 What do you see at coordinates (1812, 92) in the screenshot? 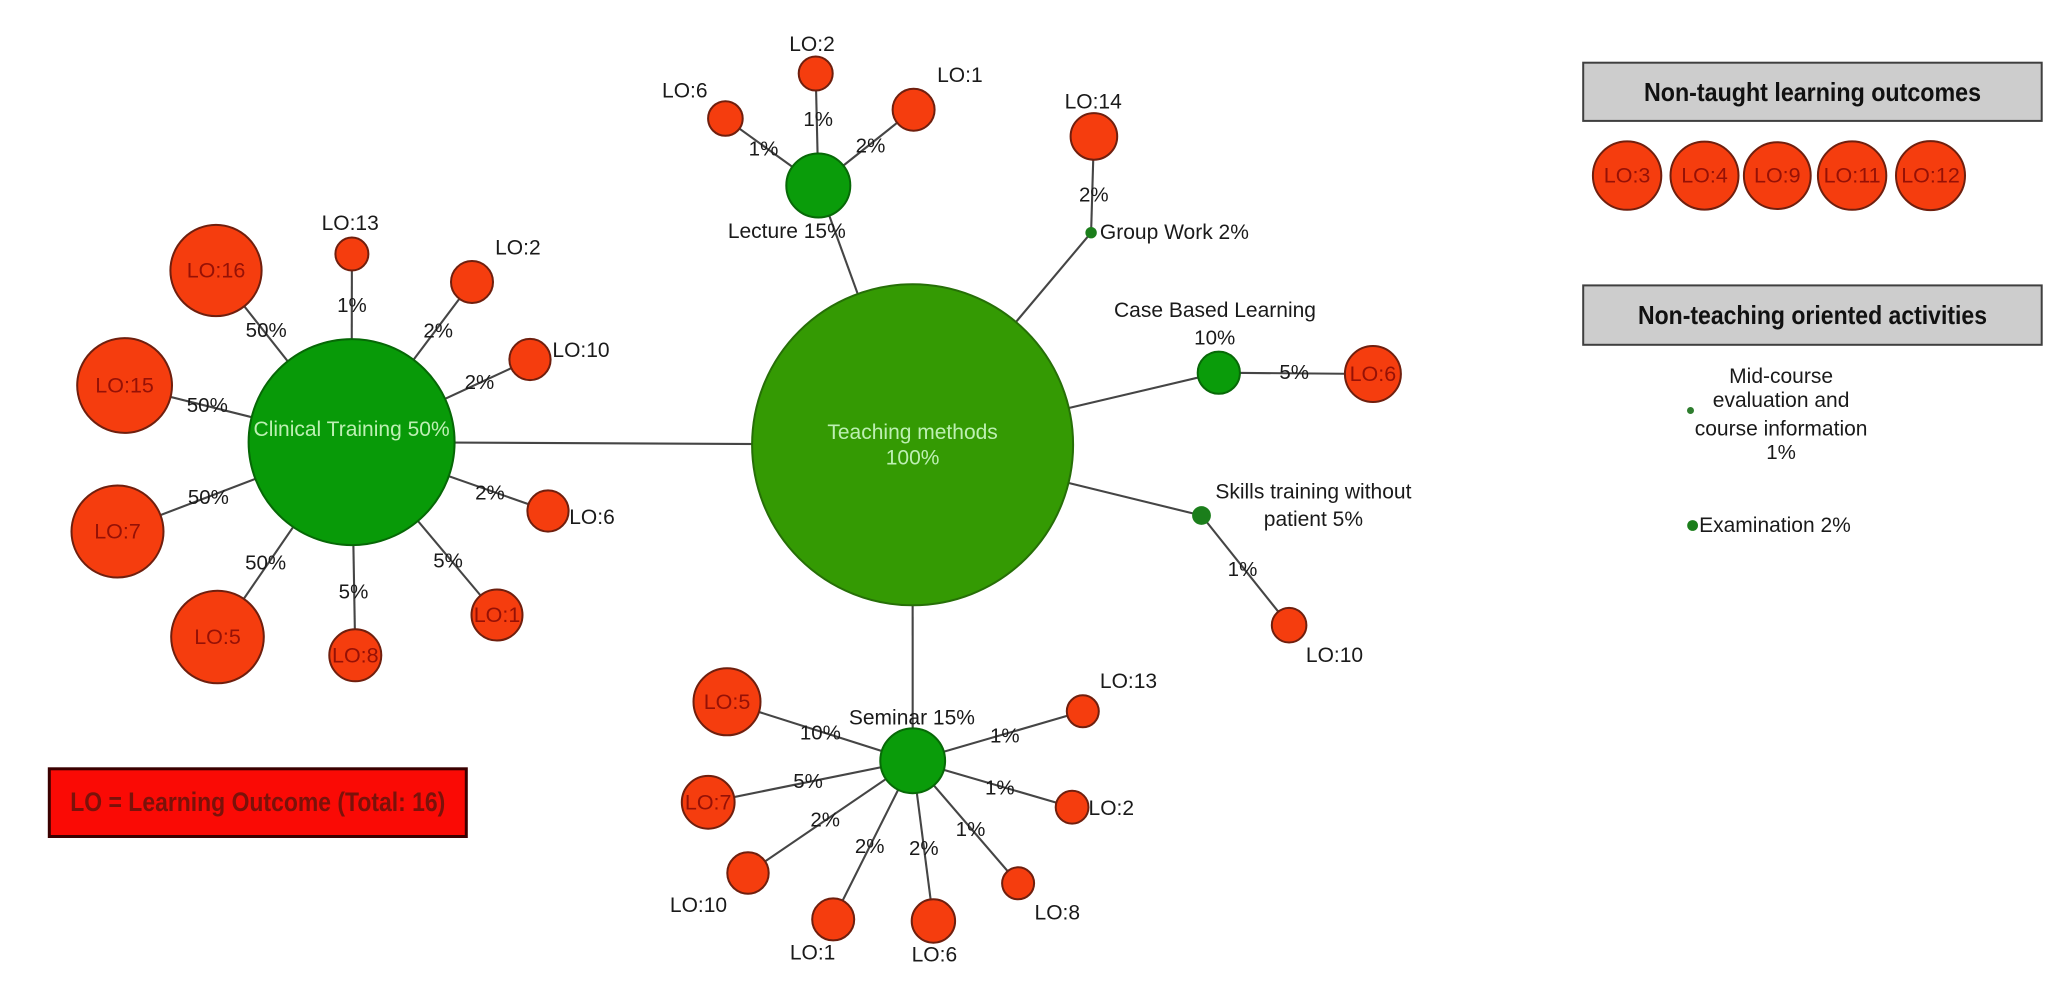
I see `svg-text: Non-taught learning outcomes` at bounding box center [1812, 92].